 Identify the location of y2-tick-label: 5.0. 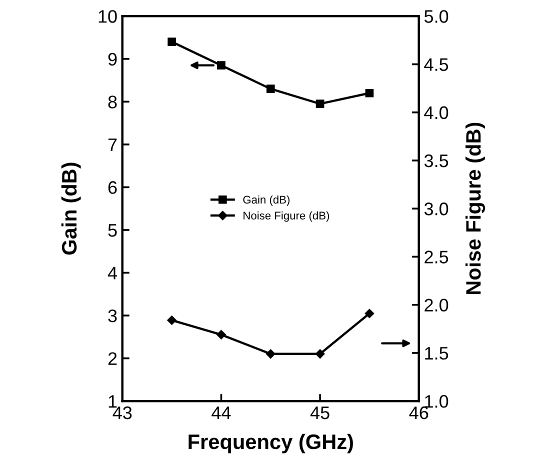
(436, 16).